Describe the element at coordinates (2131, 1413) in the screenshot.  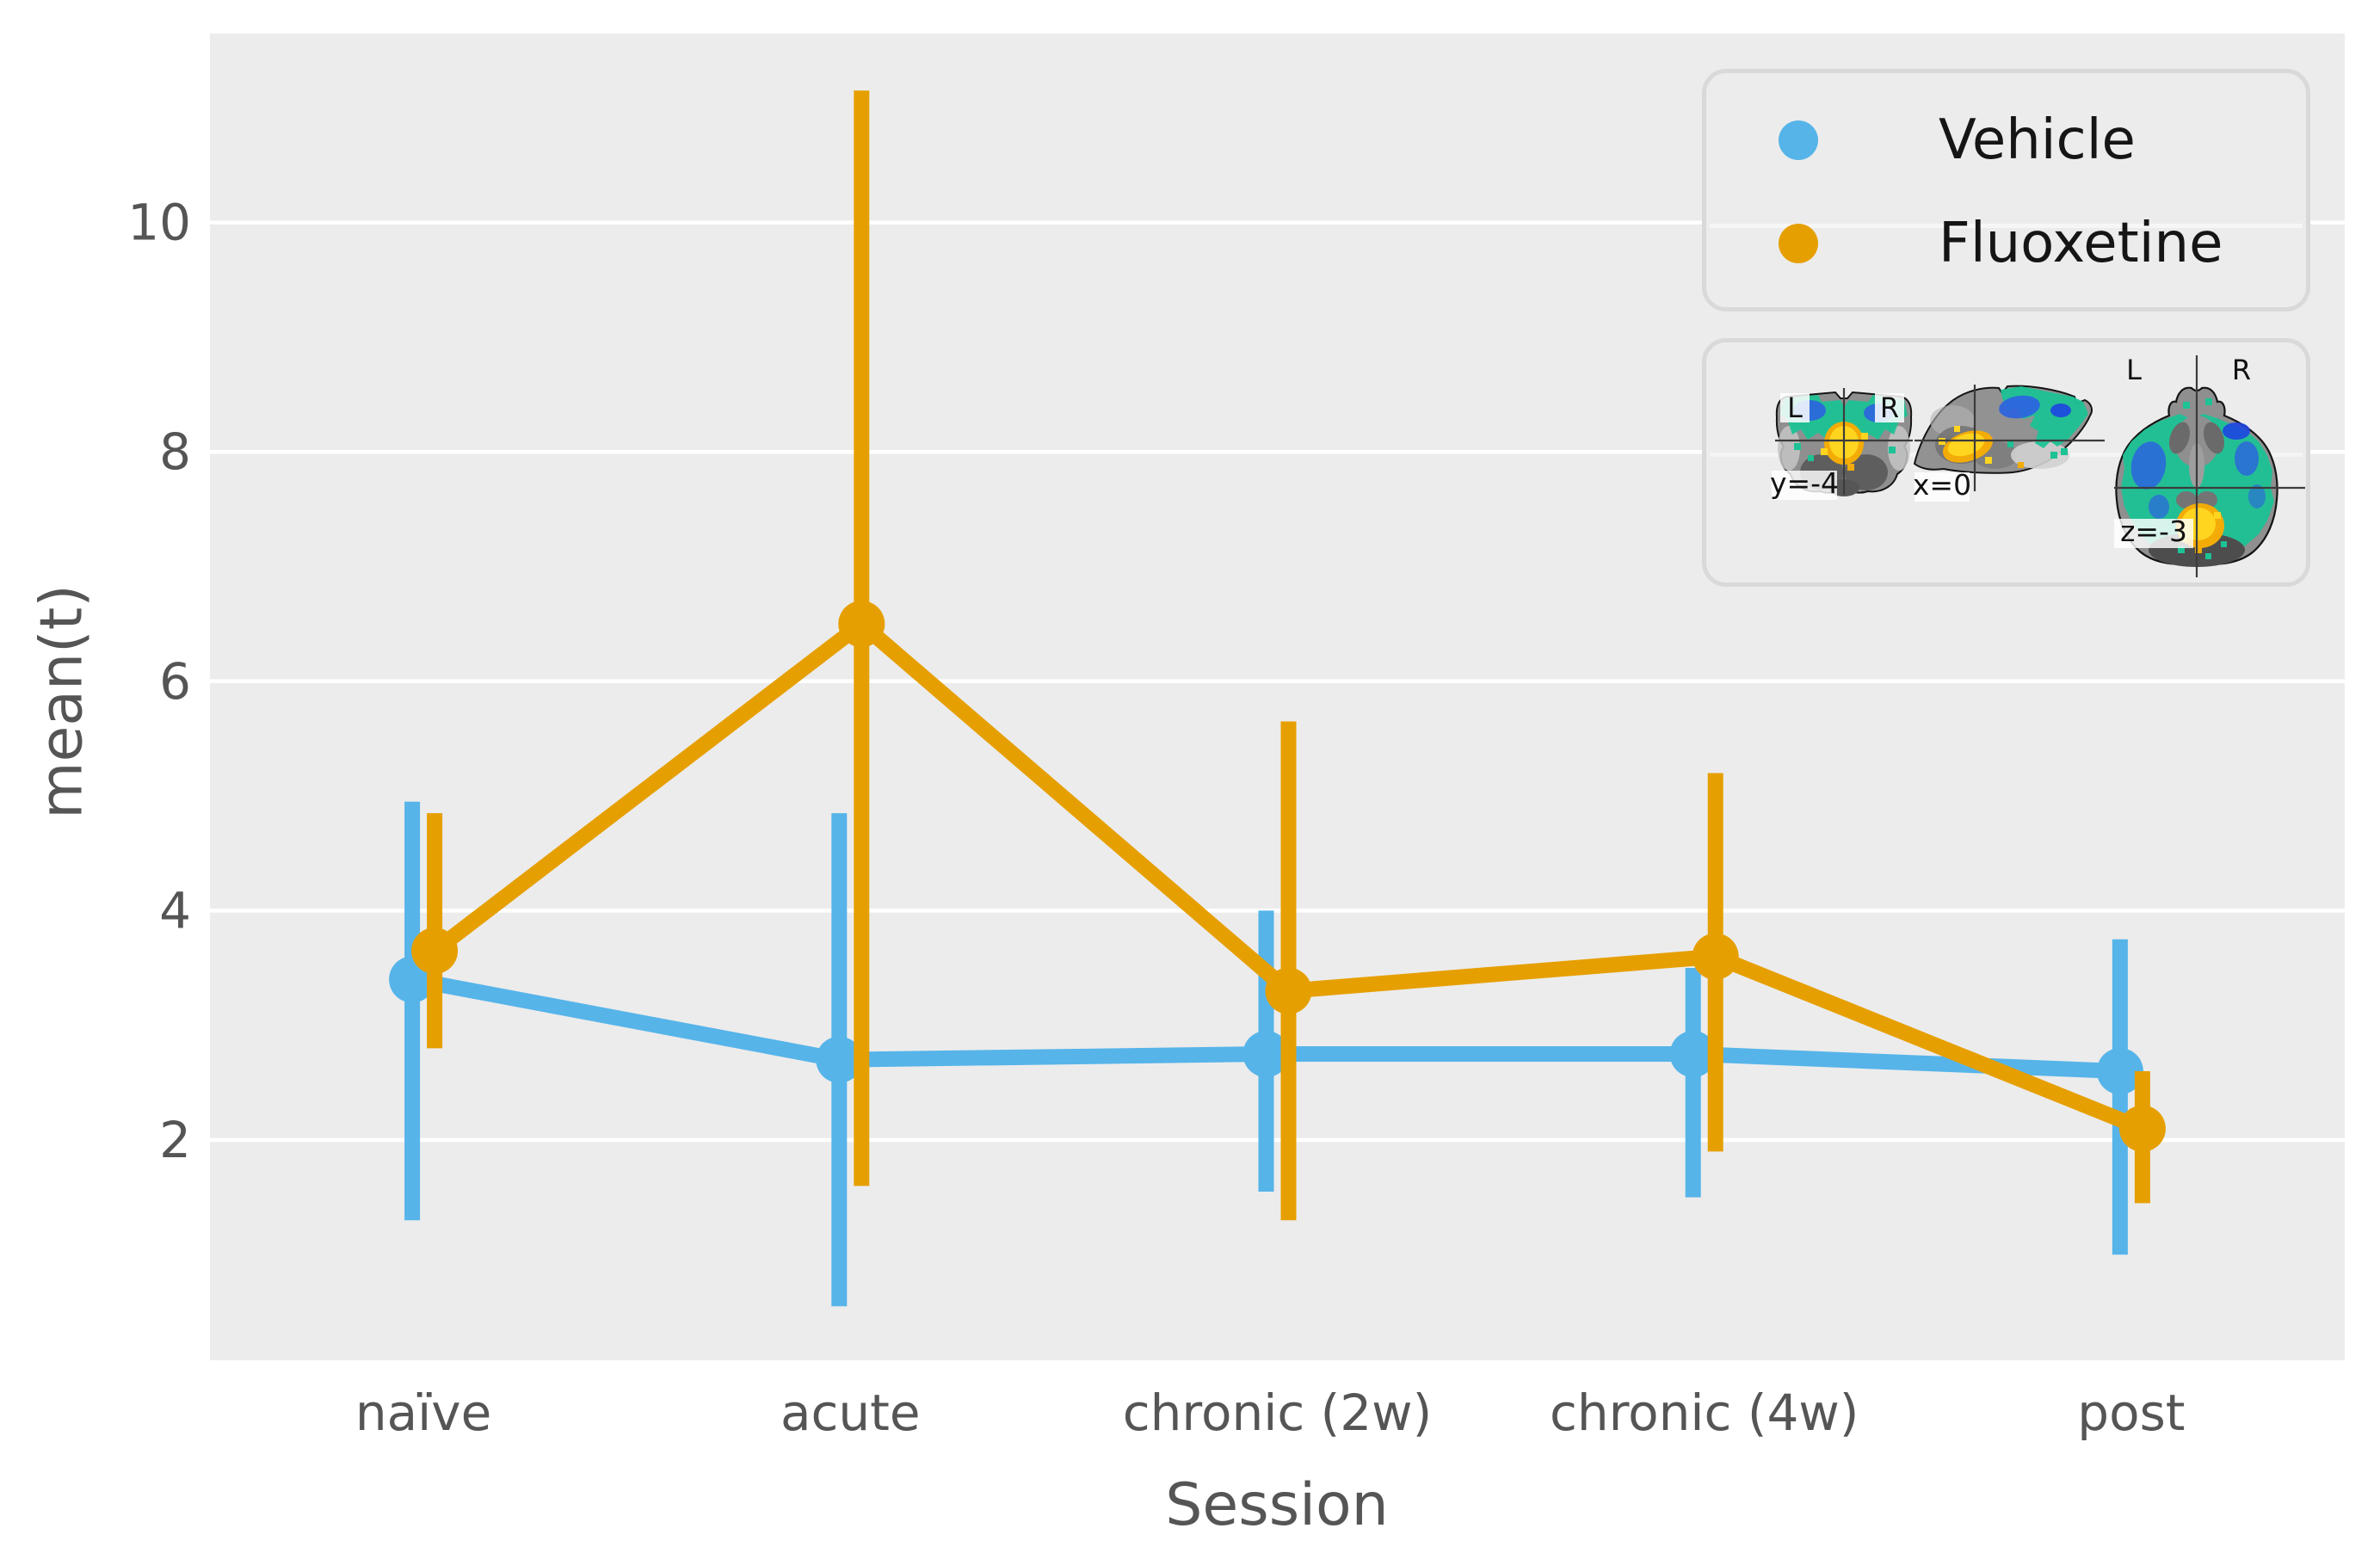
I see `x-tick-label-5: post` at that location.